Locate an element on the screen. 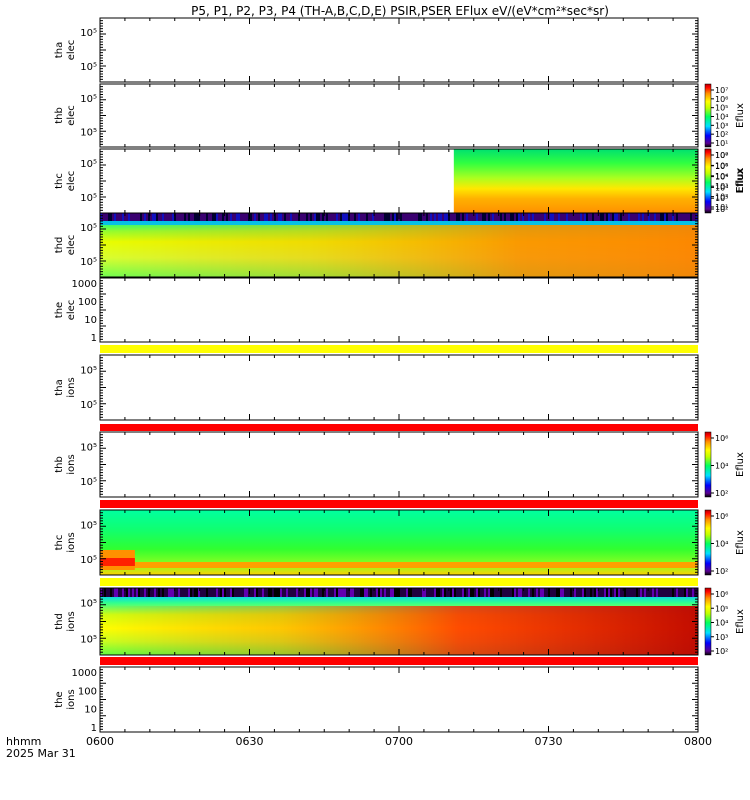 The width and height of the screenshot is (750, 800). colorbar-thd-ions: 10⁶ 10⁵ 10⁴ 10³ 10² Eflux is located at coordinates (725, 622).